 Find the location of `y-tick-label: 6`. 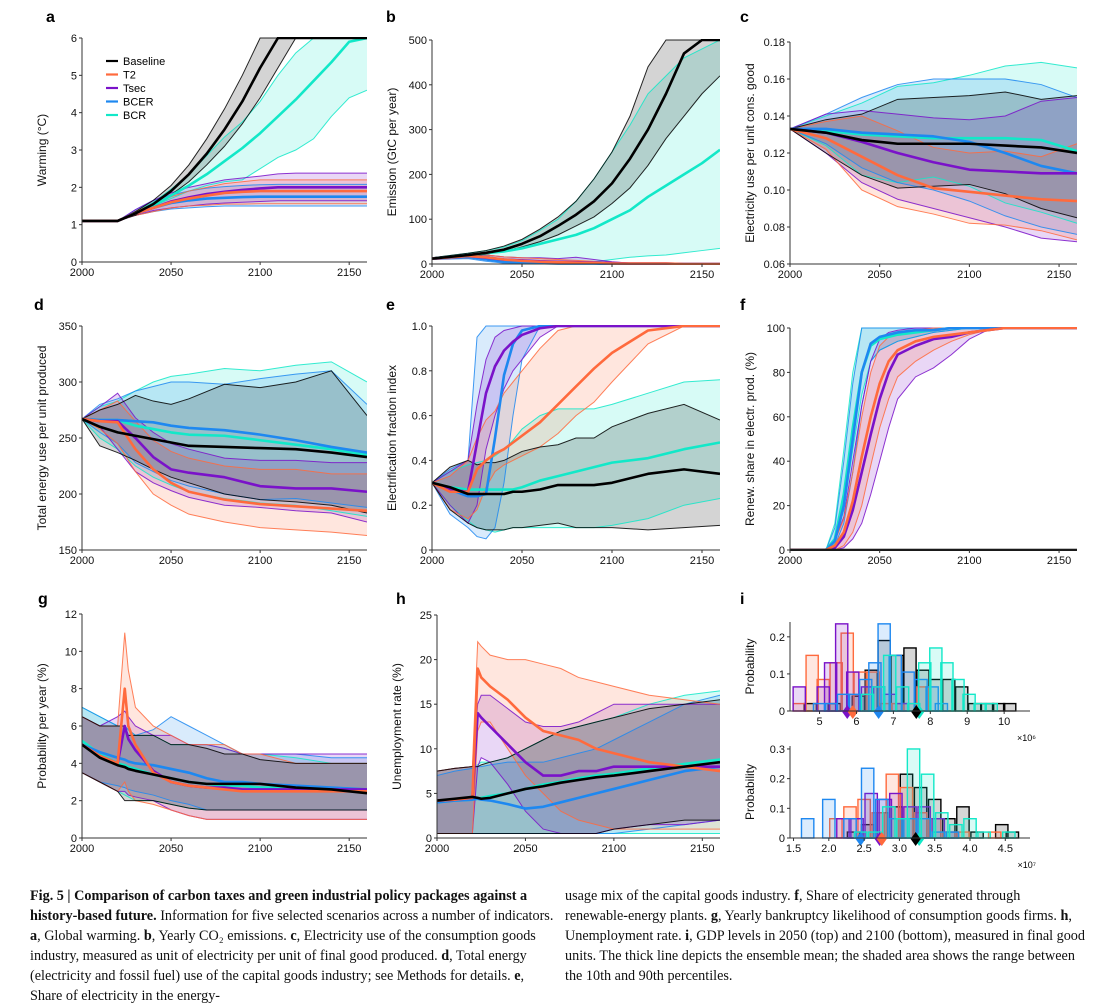

y-tick-label: 6 is located at coordinates (74, 727).